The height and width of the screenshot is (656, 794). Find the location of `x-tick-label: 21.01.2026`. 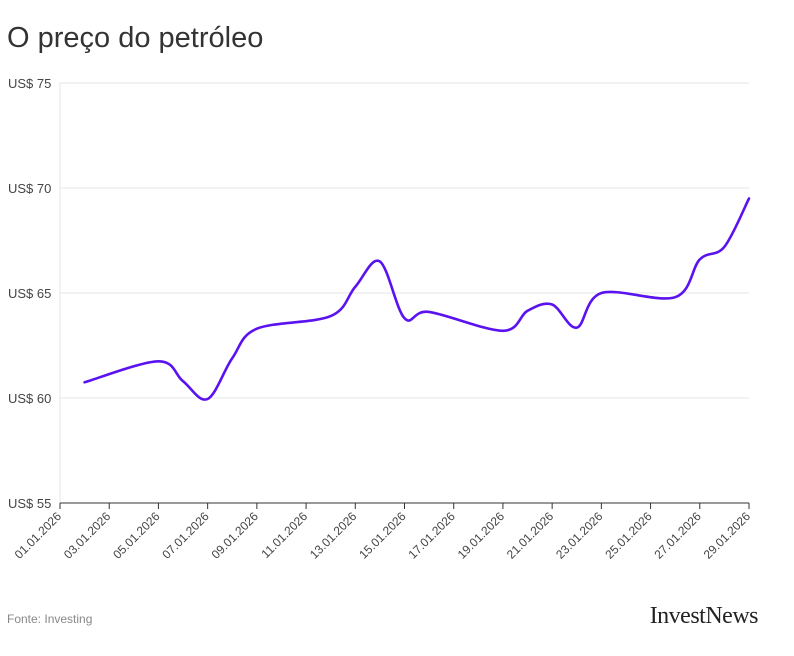

x-tick-label: 21.01.2026 is located at coordinates (530, 535).